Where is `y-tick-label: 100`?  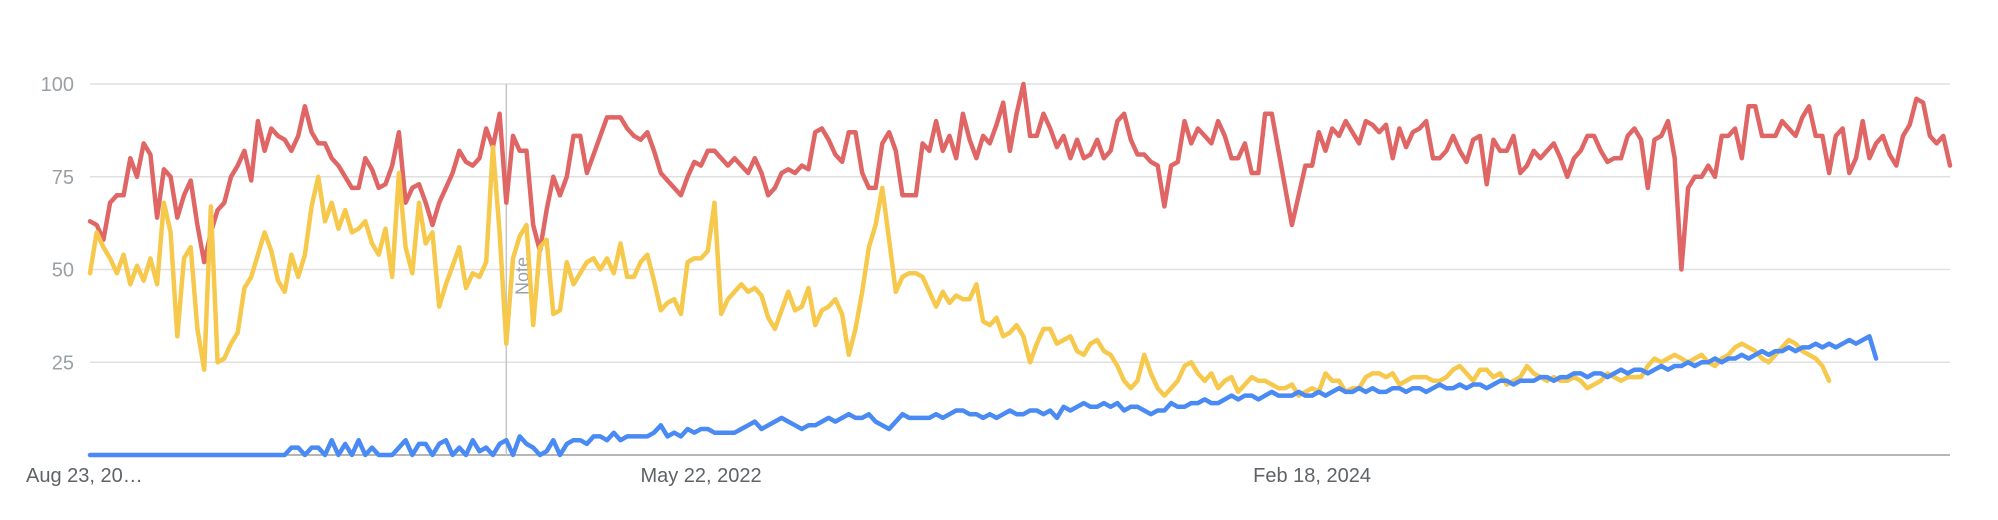
y-tick-label: 100 is located at coordinates (57, 85).